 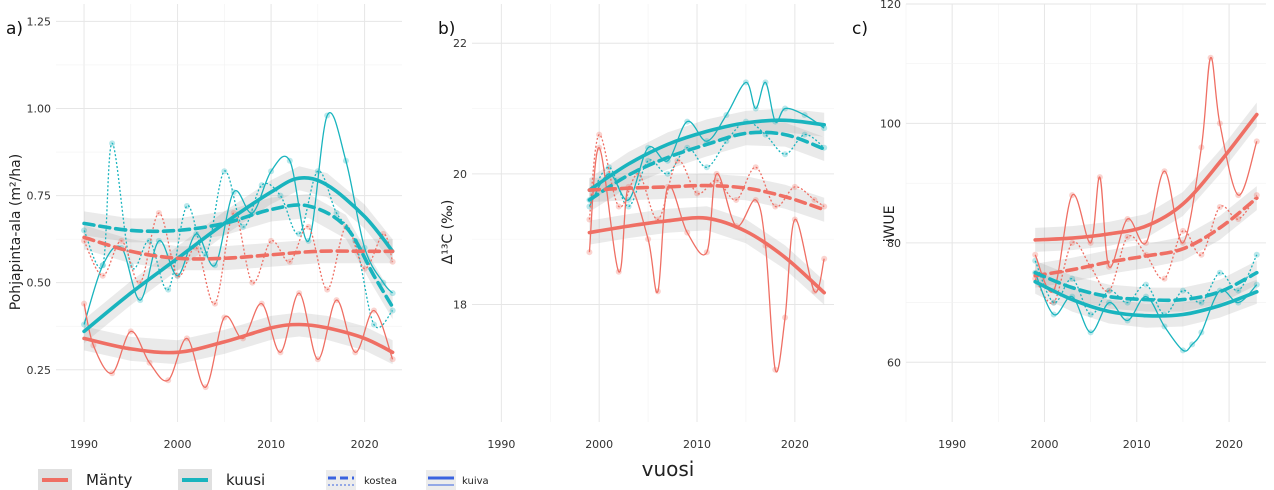 What do you see at coordinates (245, 480) in the screenshot?
I see `legend-label-kuusi: kuusi` at bounding box center [245, 480].